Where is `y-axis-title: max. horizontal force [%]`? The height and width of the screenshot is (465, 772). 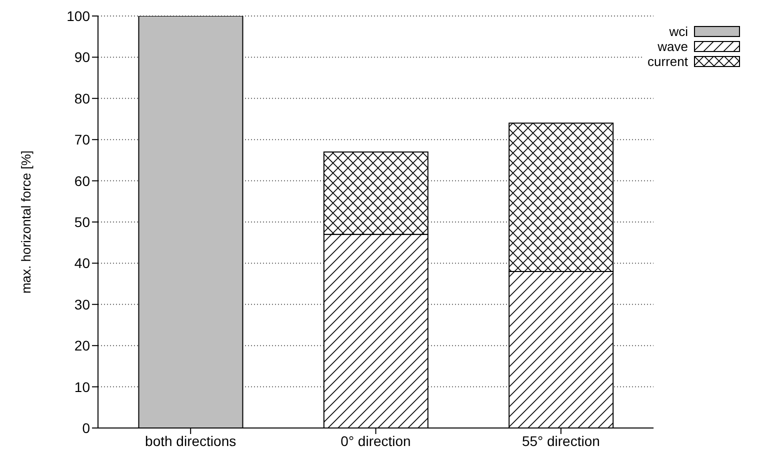
y-axis-title: max. horizontal force [%] is located at coordinates (26, 222).